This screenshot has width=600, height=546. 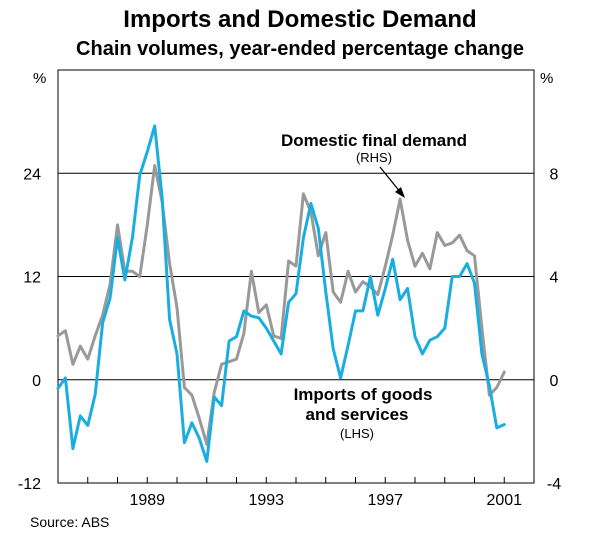 I want to click on right-tick-label: -4, so click(x=554, y=484).